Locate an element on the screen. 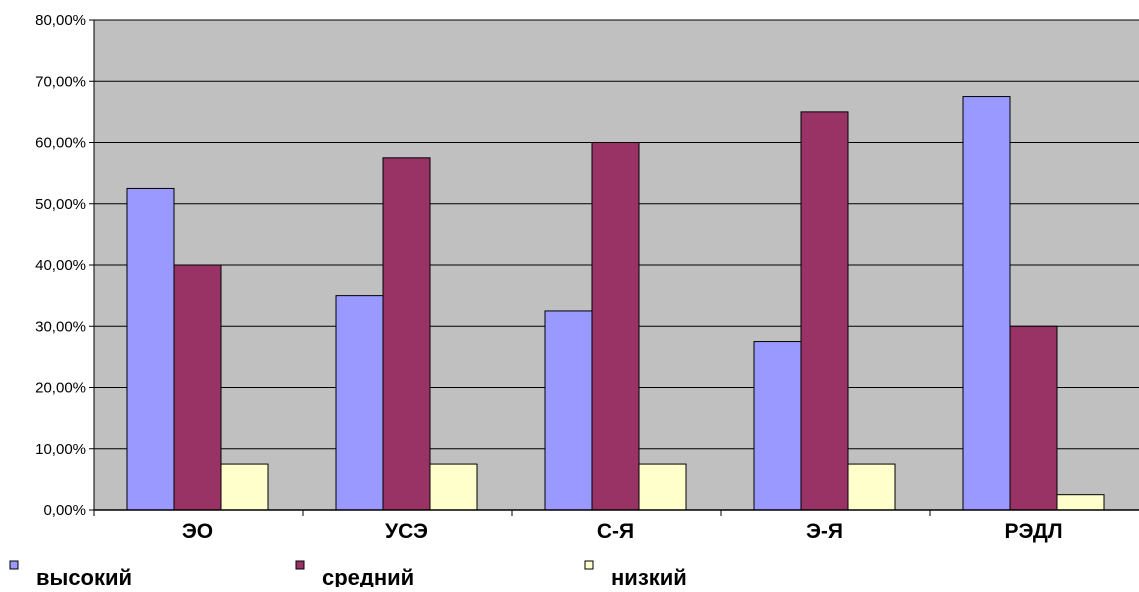 This screenshot has height=592, width=1139. y-tick-label: 20,00% is located at coordinates (60, 388).